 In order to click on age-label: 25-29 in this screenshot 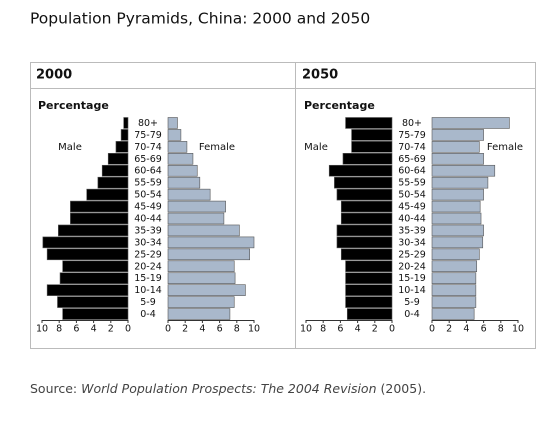, I will do `click(148, 254)`.